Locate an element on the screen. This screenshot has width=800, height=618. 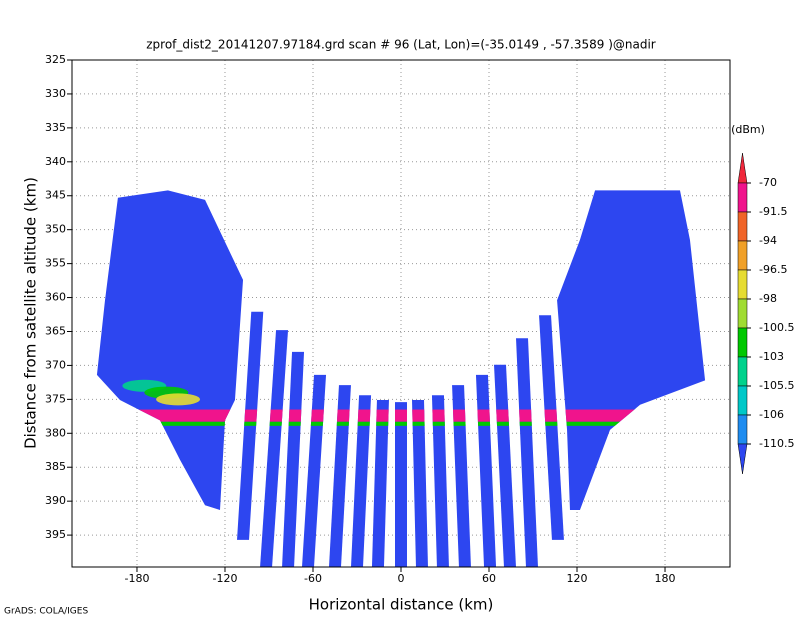
y-tick-label: 375 is located at coordinates (55, 398).